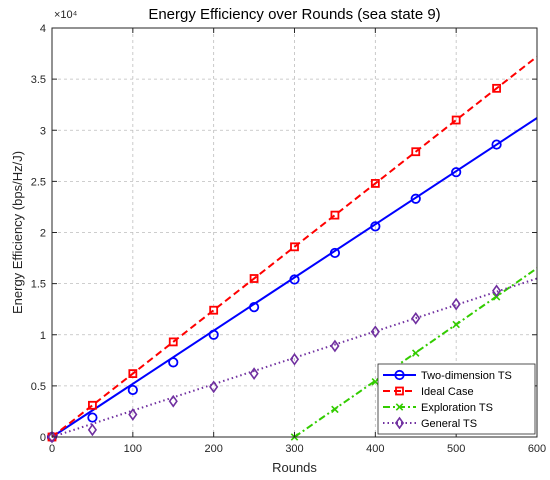 The height and width of the screenshot is (480, 550). What do you see at coordinates (38, 80) in the screenshot?
I see `y-tick-label: 3.5` at bounding box center [38, 80].